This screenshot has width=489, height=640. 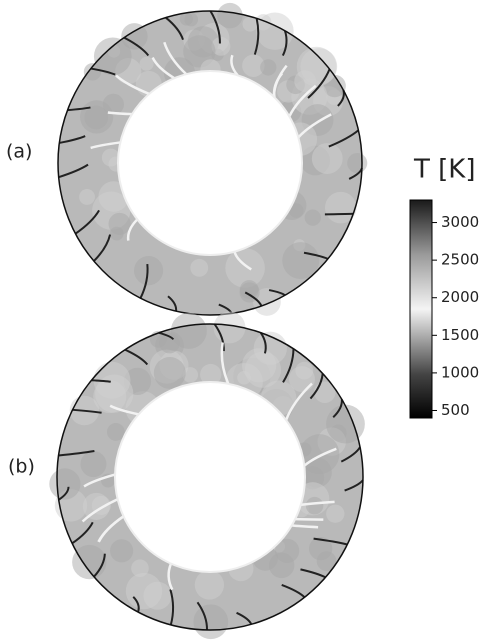 What do you see at coordinates (460, 335) in the screenshot?
I see `tick-label: 1500` at bounding box center [460, 335].